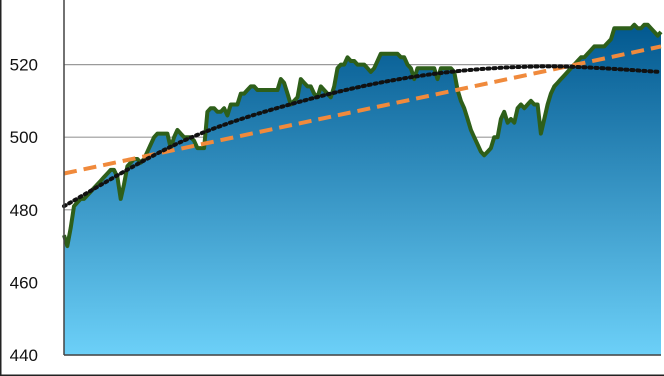  What do you see at coordinates (24, 210) in the screenshot?
I see `y-tick-label: 480` at bounding box center [24, 210].